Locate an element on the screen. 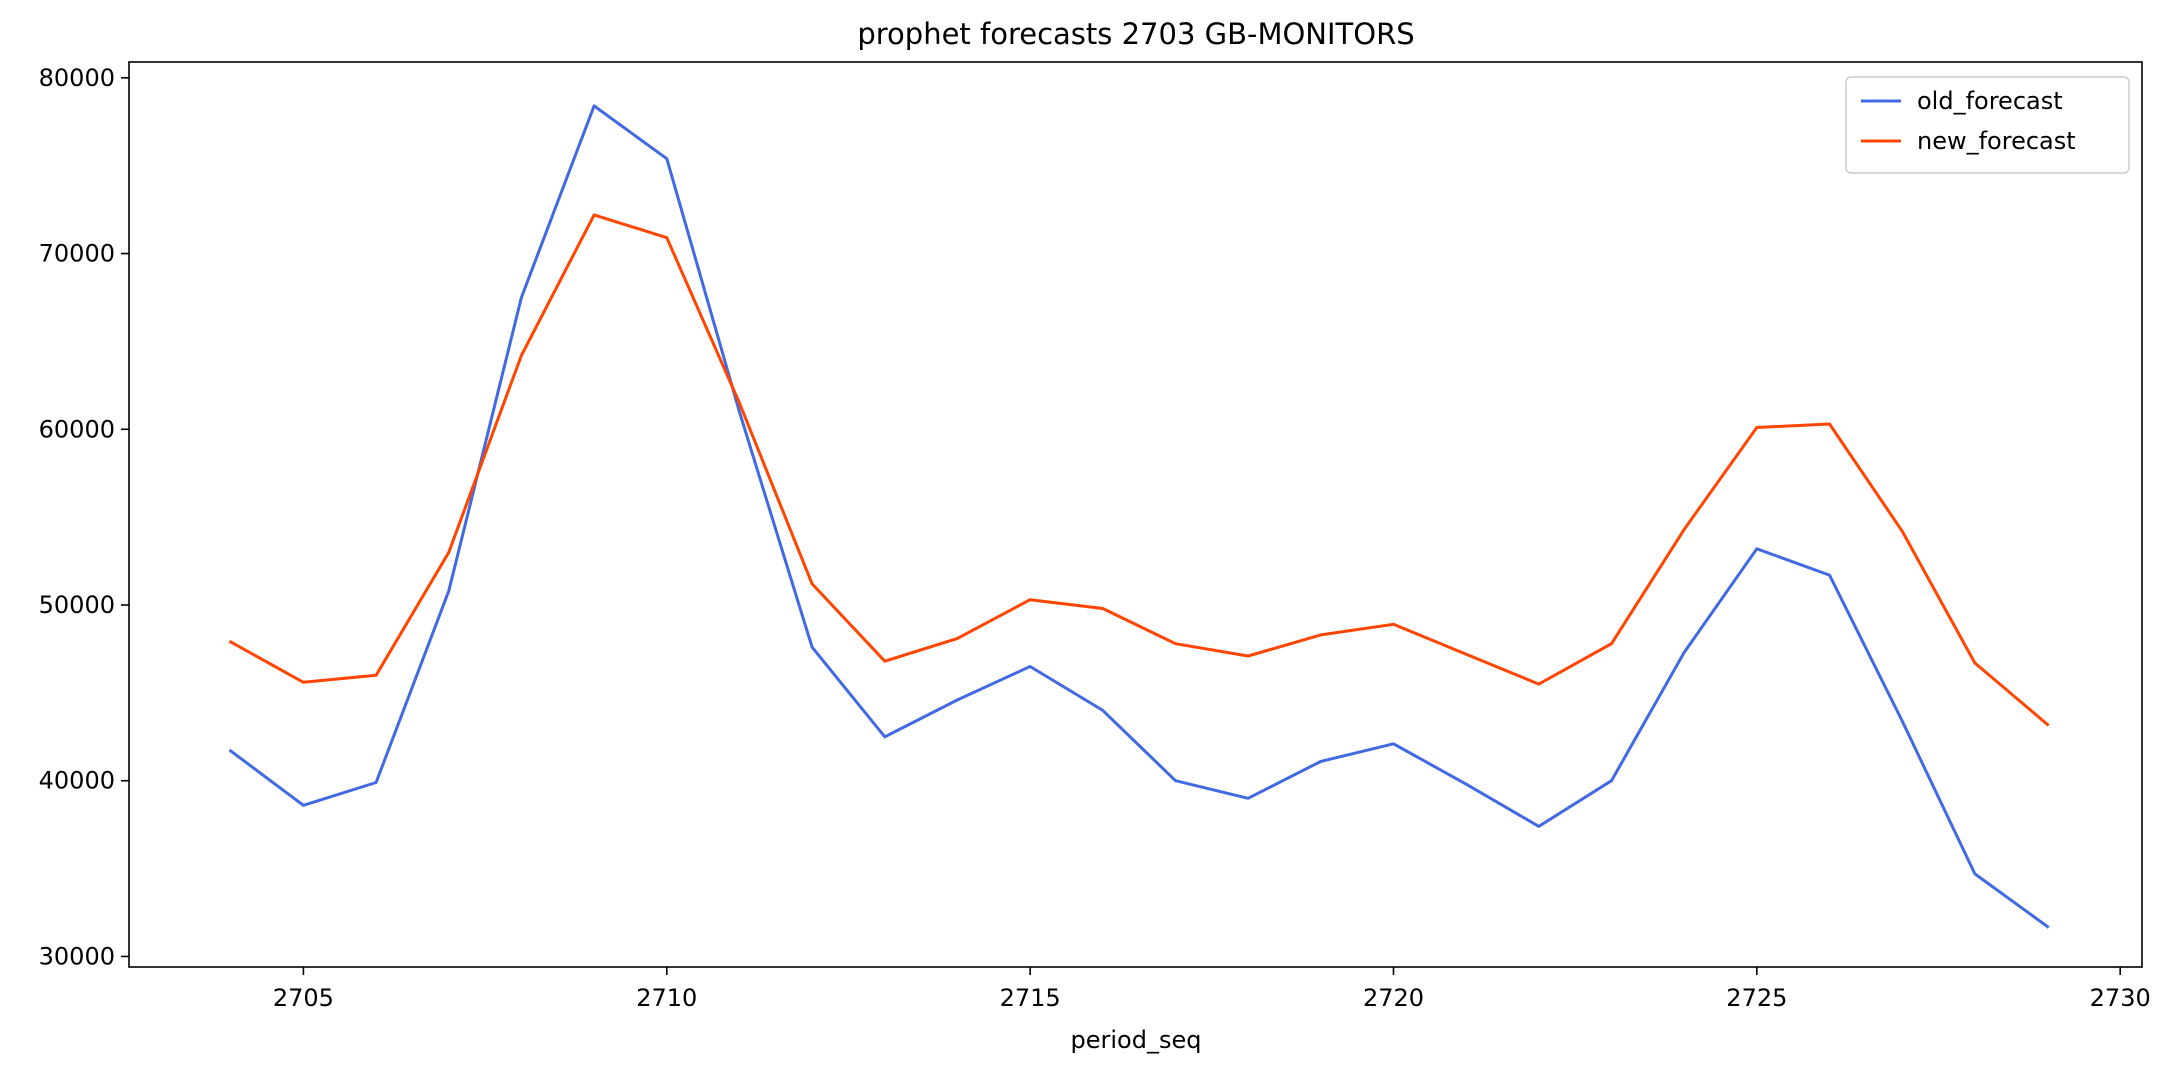 Image resolution: width=2179 pixels, height=1076 pixels. legend-box is located at coordinates (1987, 125).